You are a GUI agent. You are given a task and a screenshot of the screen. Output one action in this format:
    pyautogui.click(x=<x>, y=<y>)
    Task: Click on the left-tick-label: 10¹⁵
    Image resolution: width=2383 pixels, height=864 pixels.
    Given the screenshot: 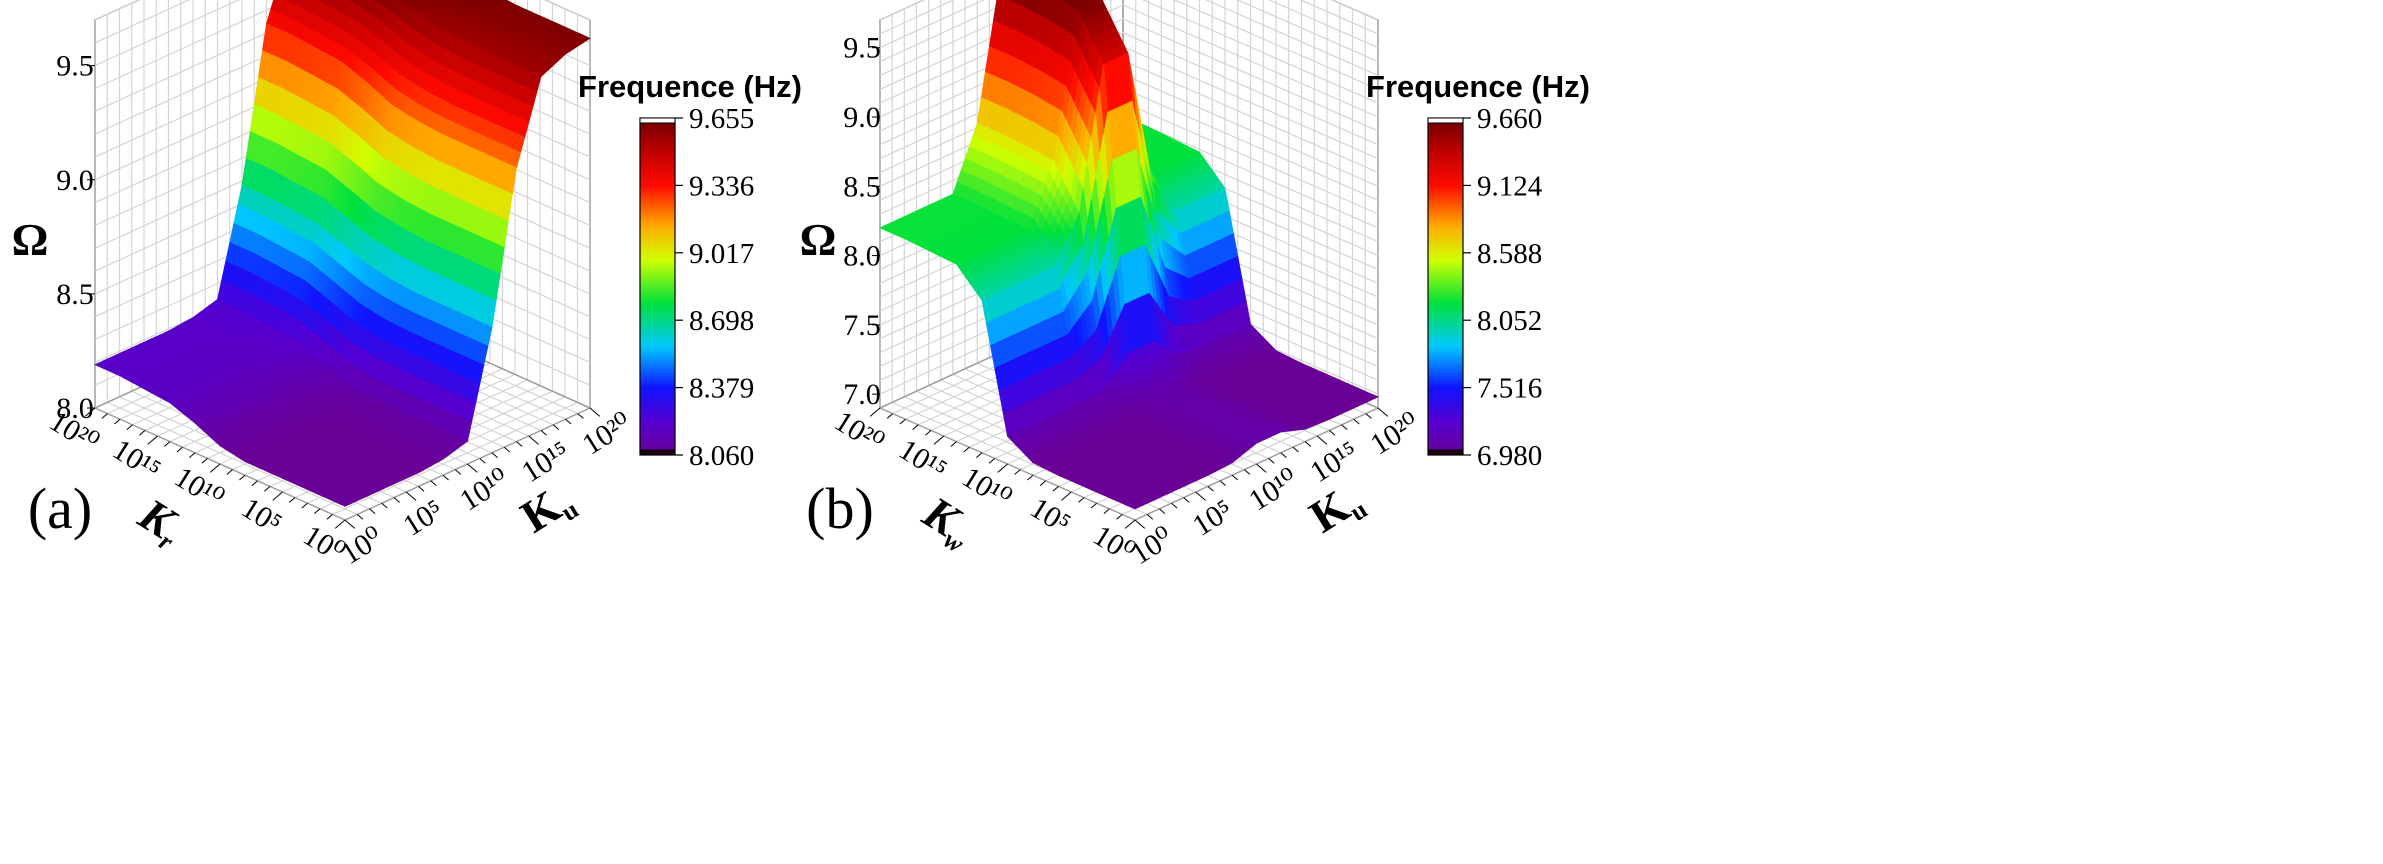 What is the action you would take?
    pyautogui.click(x=136, y=460)
    